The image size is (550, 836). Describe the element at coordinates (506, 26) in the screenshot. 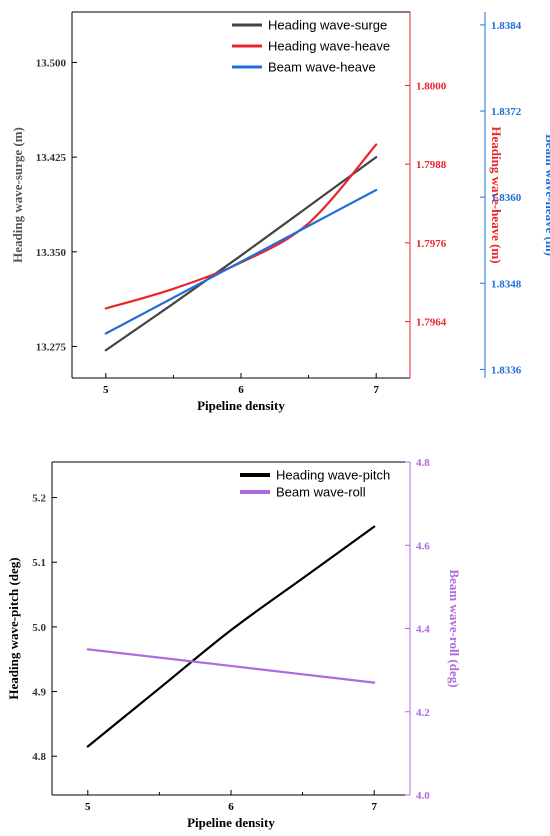

I see `right2-tick-label: 1.8384` at that location.